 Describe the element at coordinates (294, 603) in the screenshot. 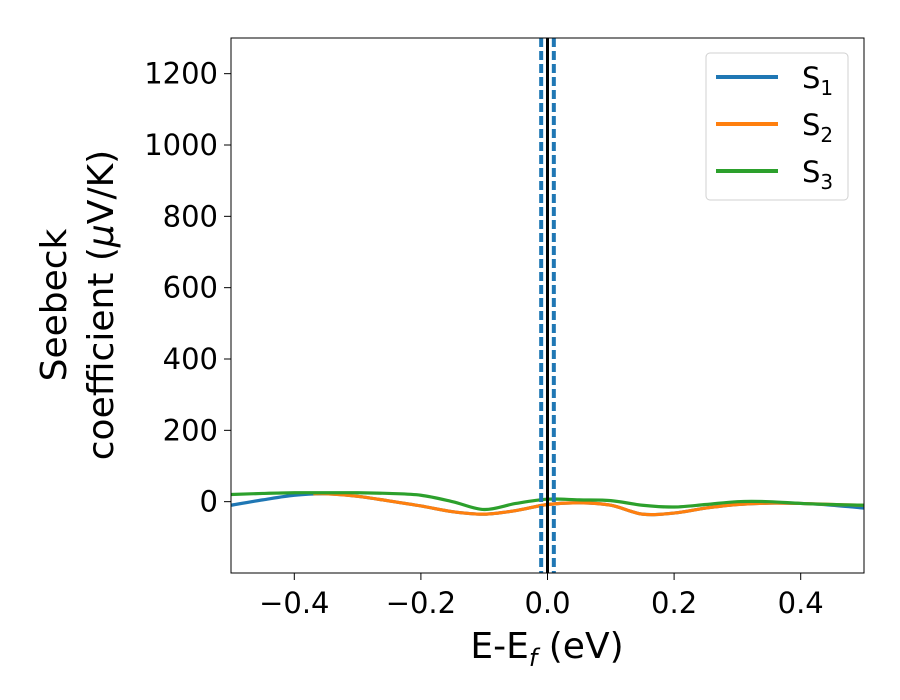

I see `x-tick-label: −0.4` at that location.